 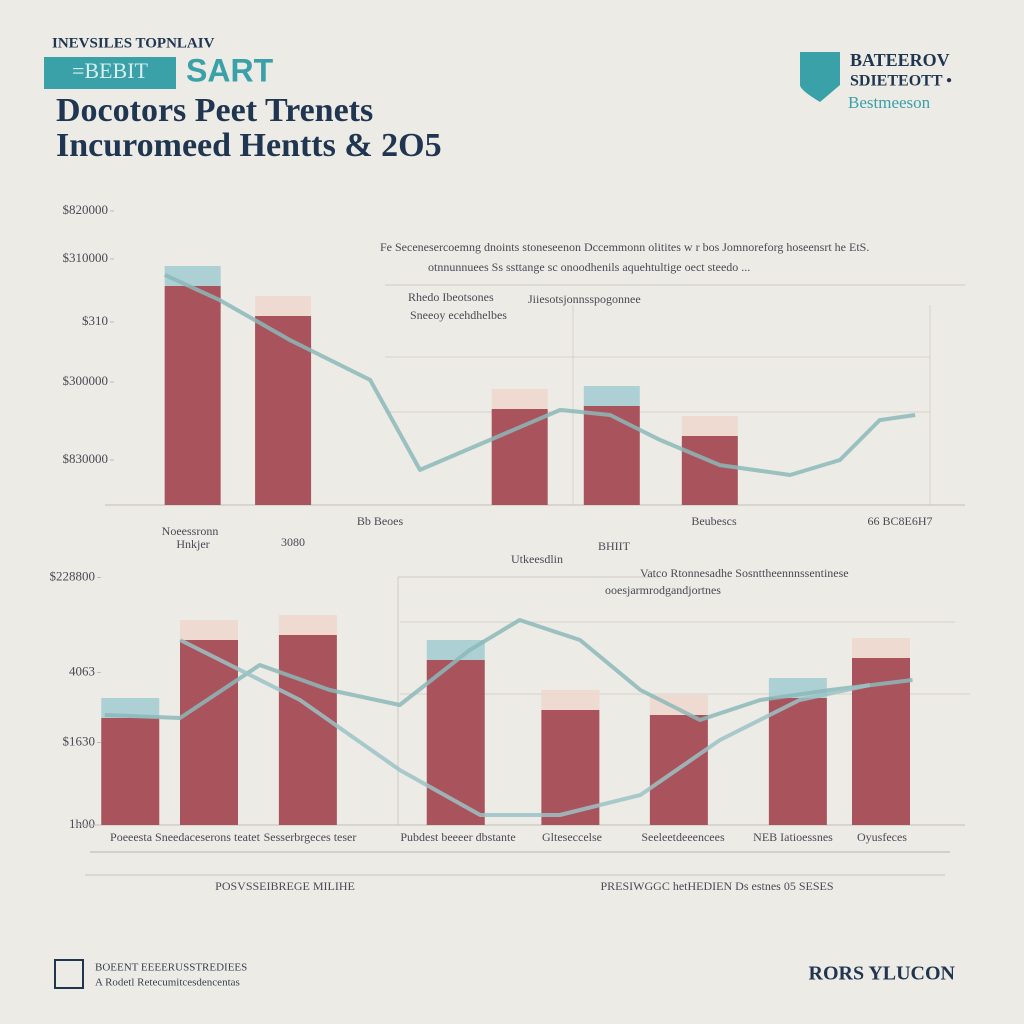 I want to click on annotation: Seeleetdeeencees, so click(x=683, y=837).